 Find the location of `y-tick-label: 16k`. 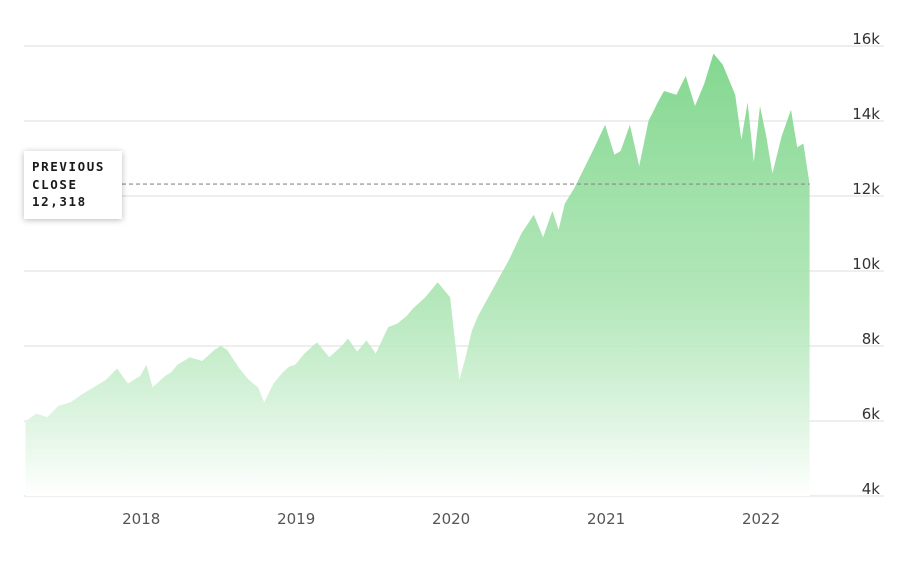

y-tick-label: 16k is located at coordinates (866, 39).